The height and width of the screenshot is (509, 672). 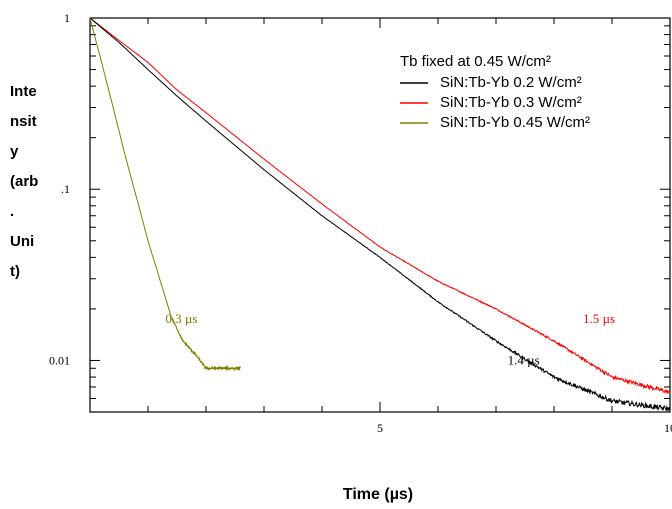 I want to click on y-axis-label-line: (arb, so click(x=24, y=181).